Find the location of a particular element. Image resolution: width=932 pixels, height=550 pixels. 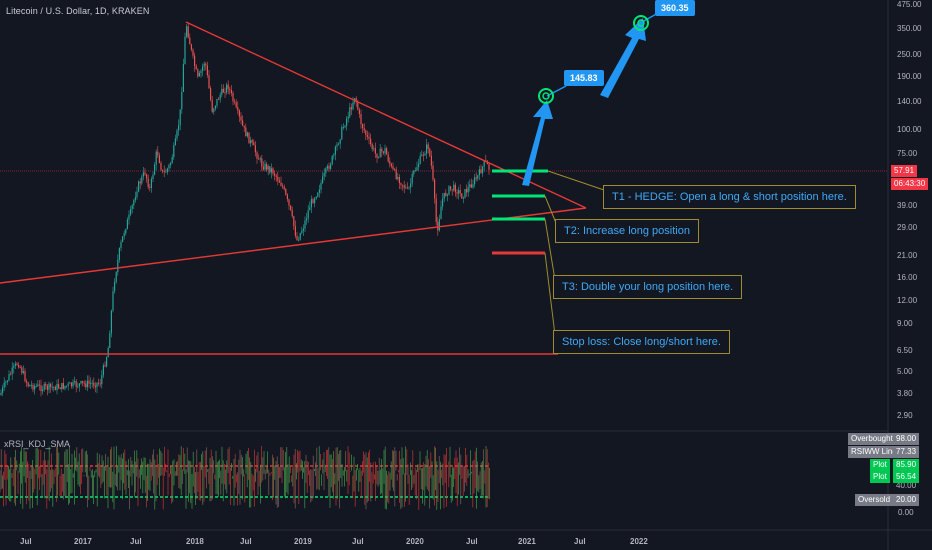

price-tick: 9.00 is located at coordinates (905, 323).